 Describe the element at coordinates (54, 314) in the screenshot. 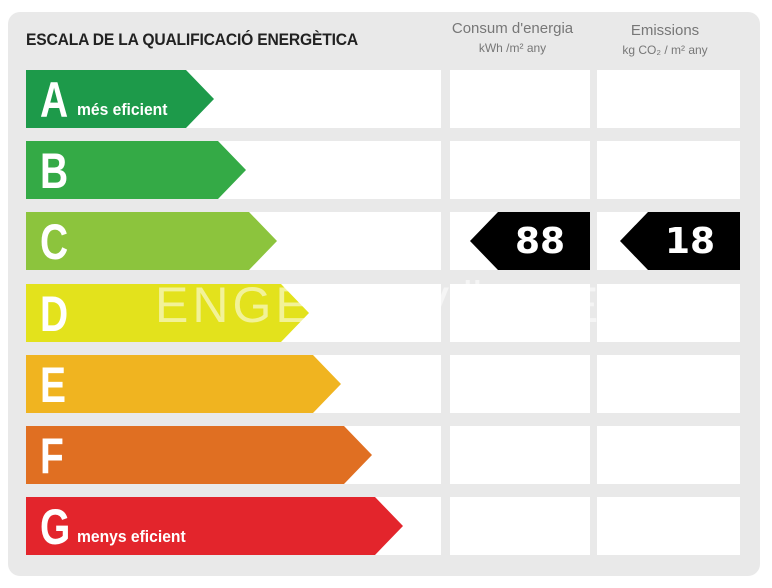

I see `class-letter: D` at that location.